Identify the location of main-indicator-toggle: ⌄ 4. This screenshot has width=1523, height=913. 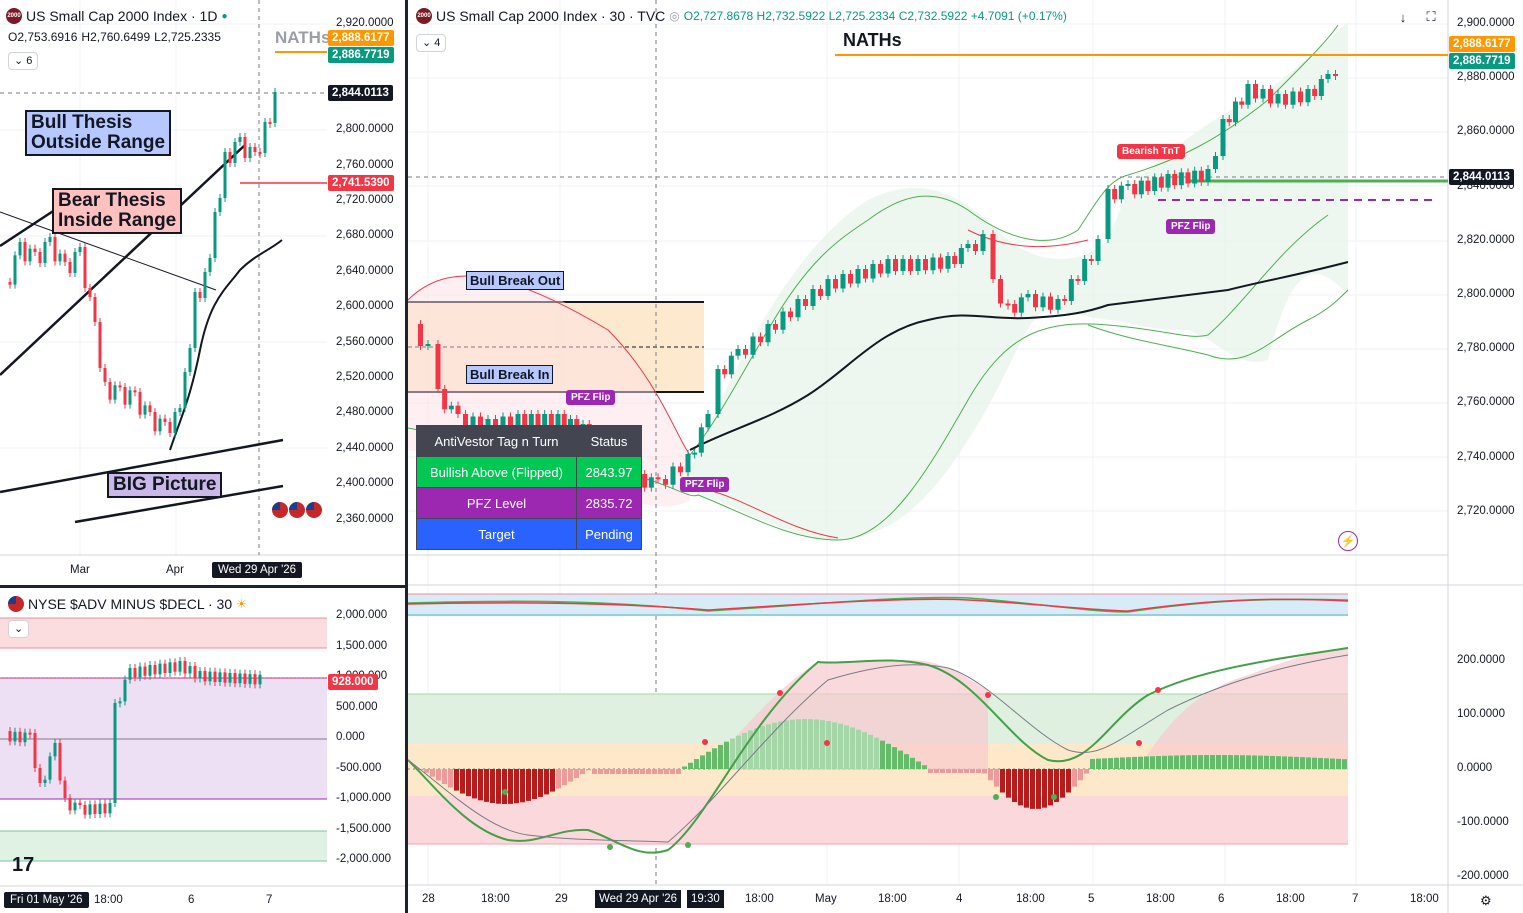
(431, 43).